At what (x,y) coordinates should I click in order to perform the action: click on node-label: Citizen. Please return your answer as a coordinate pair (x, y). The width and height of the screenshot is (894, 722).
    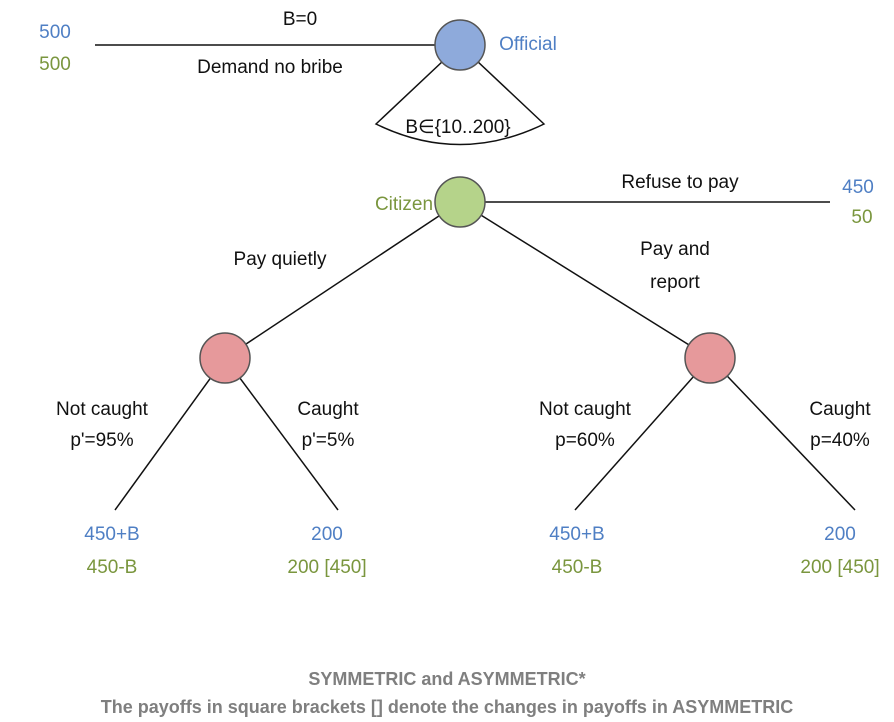
    Looking at the image, I should click on (404, 204).